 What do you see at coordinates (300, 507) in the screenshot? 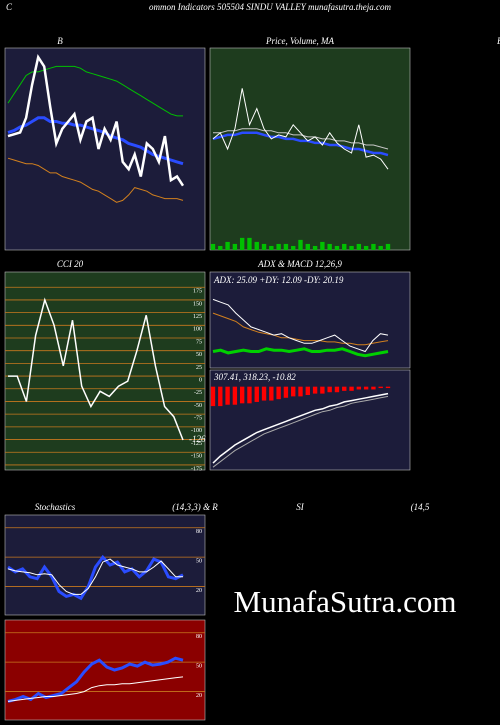
I see `panel-title: SI` at bounding box center [300, 507].